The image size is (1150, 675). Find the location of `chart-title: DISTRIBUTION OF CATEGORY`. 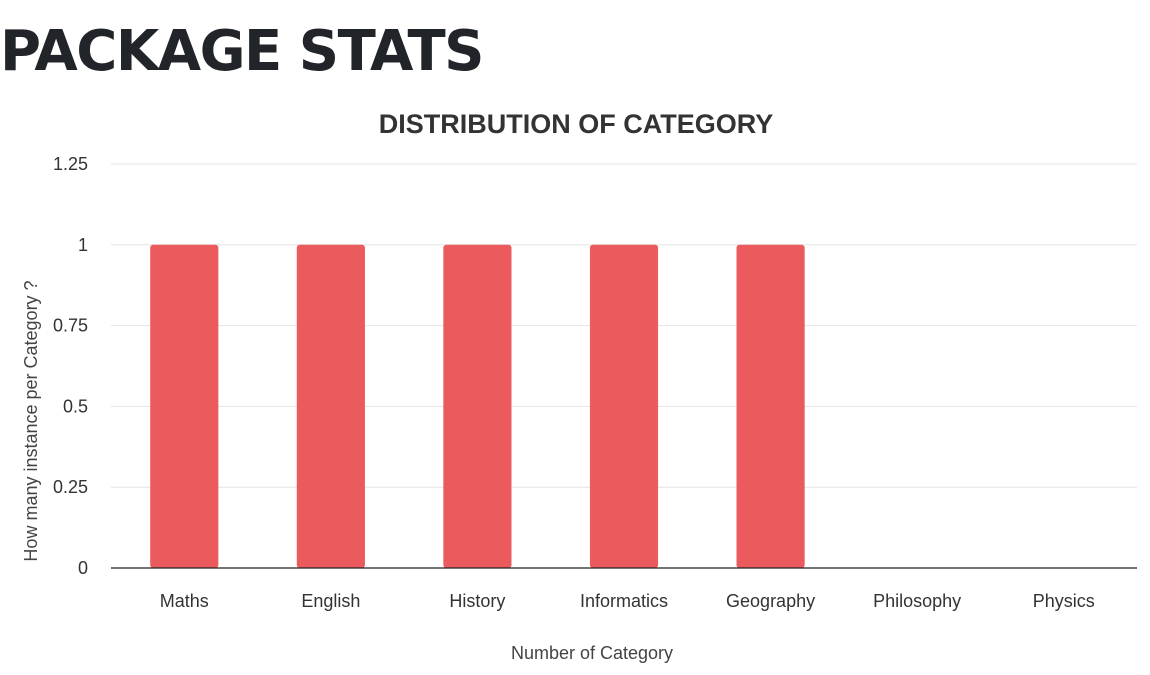

chart-title: DISTRIBUTION OF CATEGORY is located at coordinates (576, 124).